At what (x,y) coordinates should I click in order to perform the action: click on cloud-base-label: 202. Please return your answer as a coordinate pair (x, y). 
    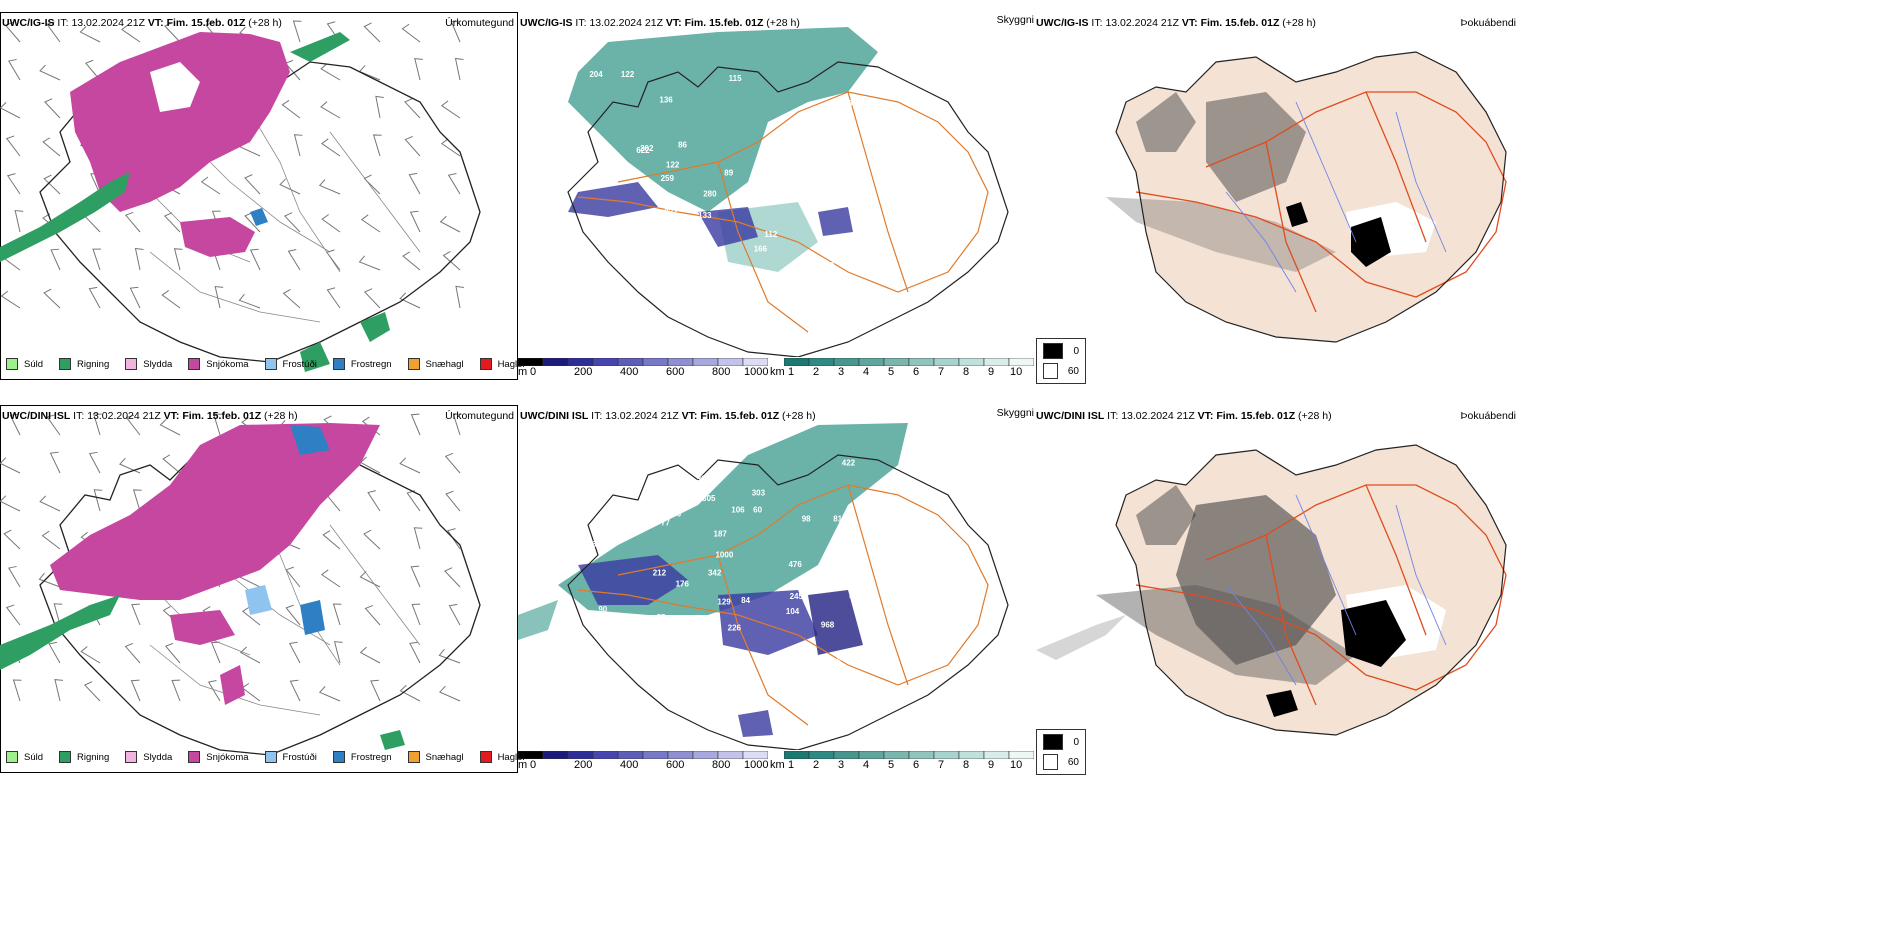
    Looking at the image, I should click on (647, 148).